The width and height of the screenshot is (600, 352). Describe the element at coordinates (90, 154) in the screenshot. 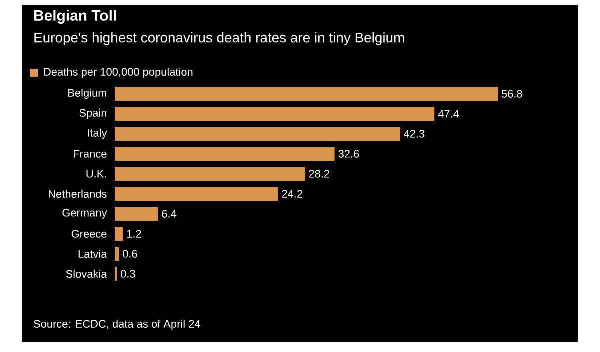

I see `y-tick-label: France` at that location.